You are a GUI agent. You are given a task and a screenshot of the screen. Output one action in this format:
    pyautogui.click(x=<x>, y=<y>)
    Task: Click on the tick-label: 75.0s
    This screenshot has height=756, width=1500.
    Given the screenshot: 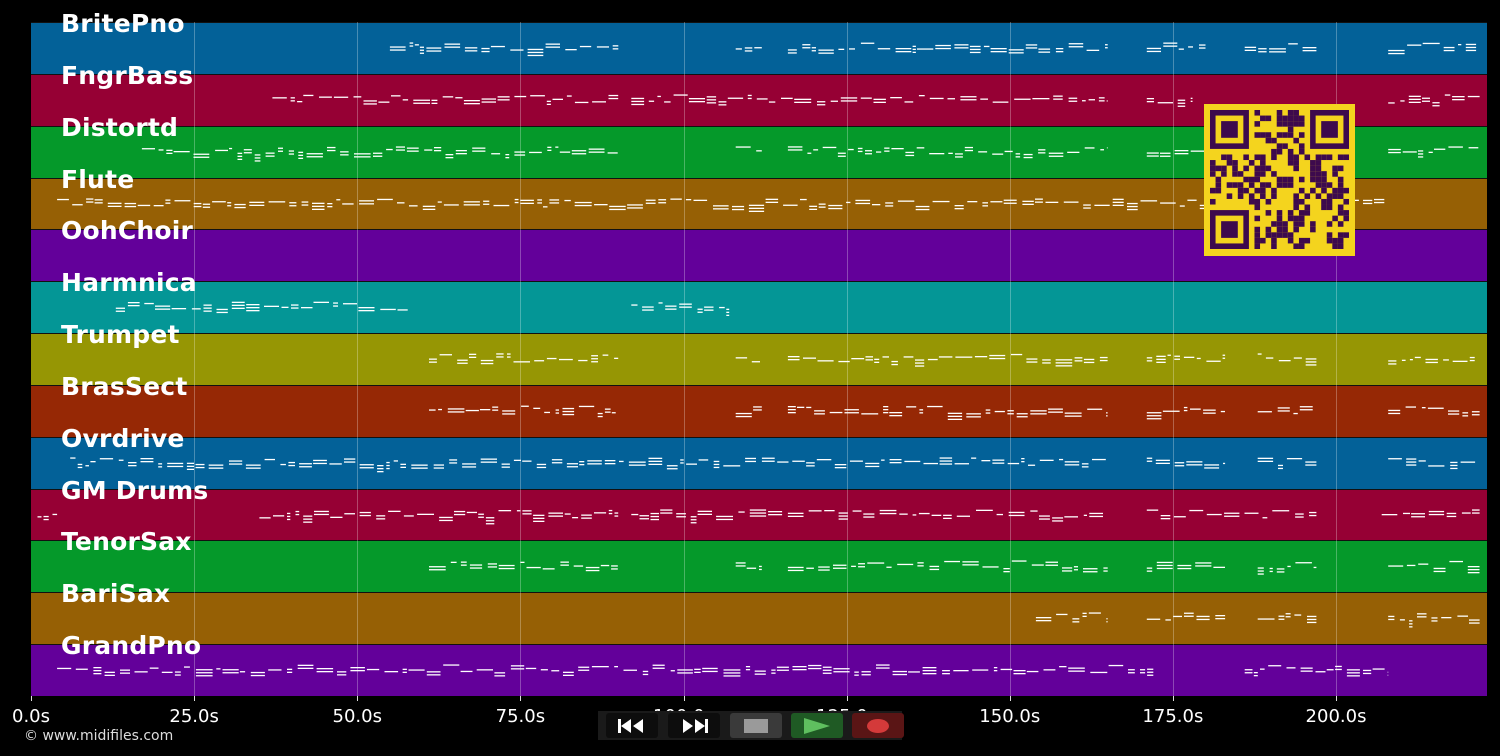 What is the action you would take?
    pyautogui.click(x=520, y=716)
    